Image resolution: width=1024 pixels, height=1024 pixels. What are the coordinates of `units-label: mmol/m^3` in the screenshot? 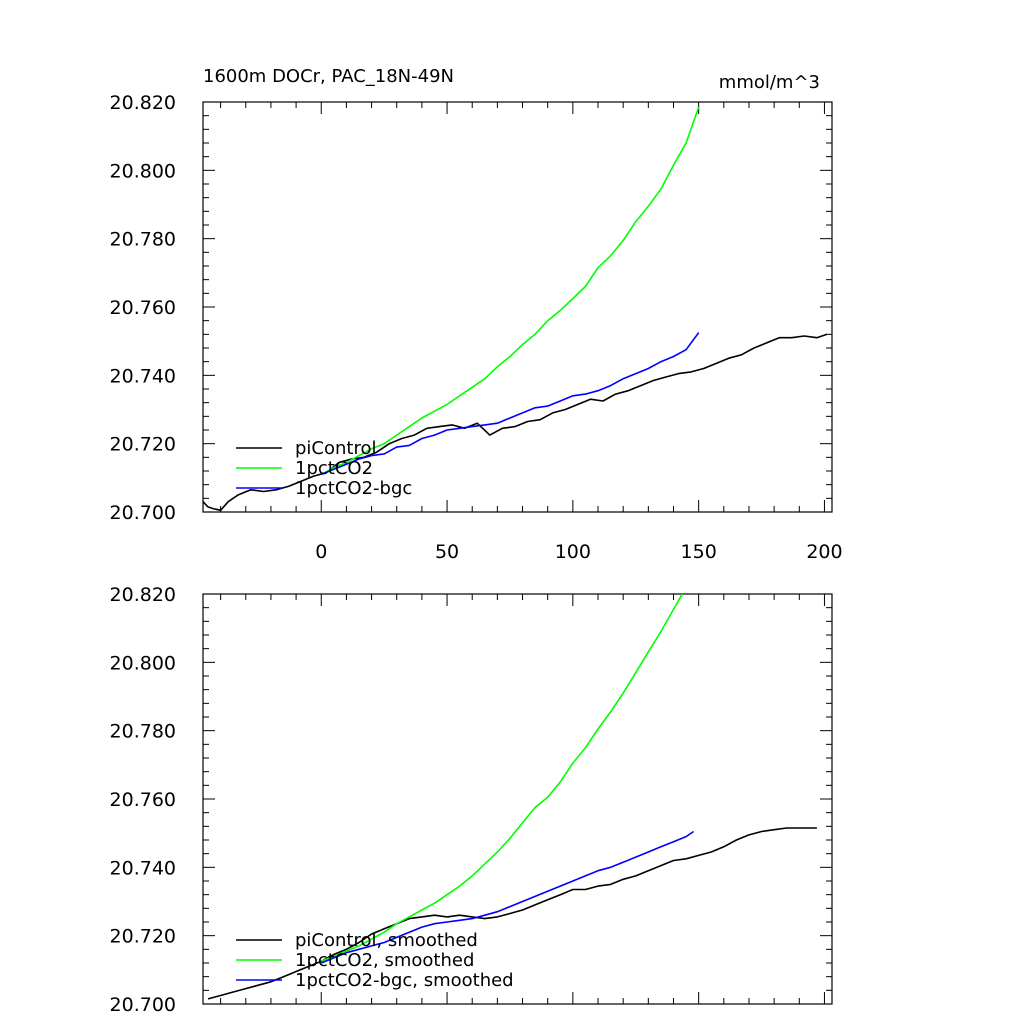 It's located at (769, 82).